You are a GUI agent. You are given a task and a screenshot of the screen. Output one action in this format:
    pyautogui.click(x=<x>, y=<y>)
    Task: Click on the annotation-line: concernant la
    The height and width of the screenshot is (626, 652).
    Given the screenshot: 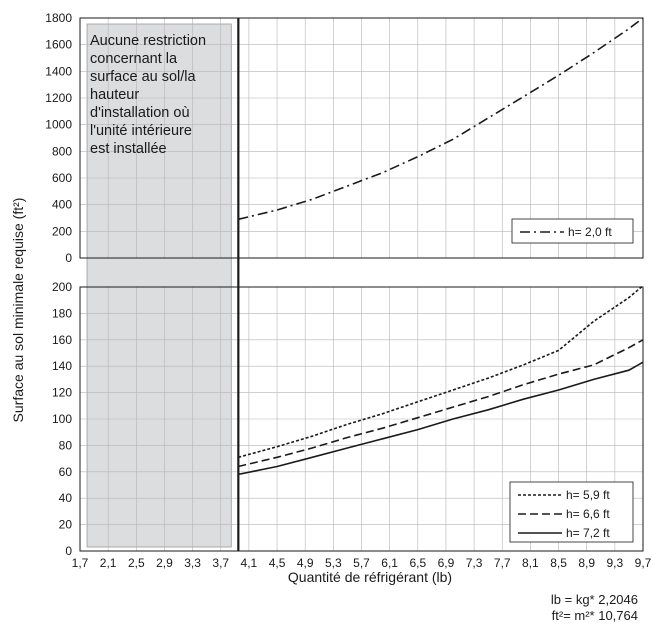 What is the action you would take?
    pyautogui.click(x=134, y=59)
    